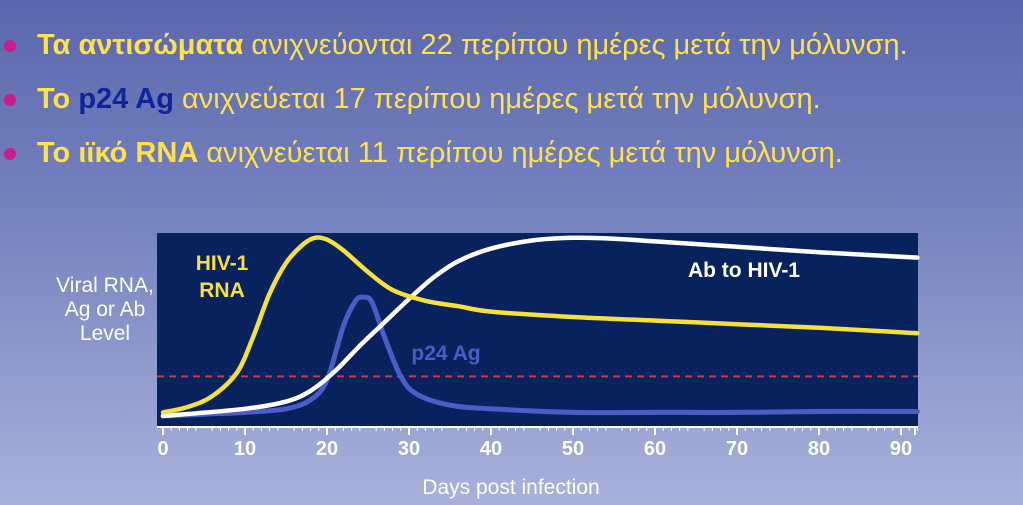 This screenshot has width=1023, height=505. I want to click on y-axis-label: Viral RNA, Ag or Ab Level, so click(105, 310).